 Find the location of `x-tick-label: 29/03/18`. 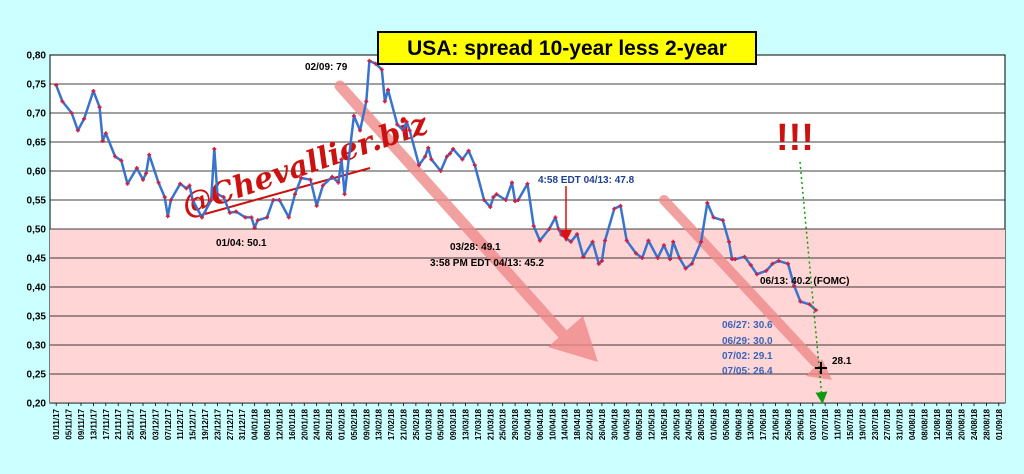

x-tick-label: 29/03/18 is located at coordinates (515, 424).